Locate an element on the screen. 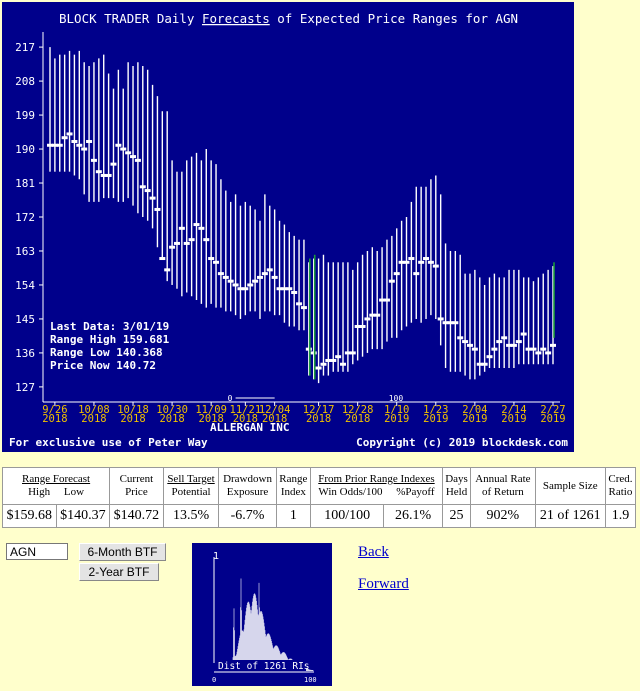  x-tick-label-date: 12/04 is located at coordinates (275, 410).